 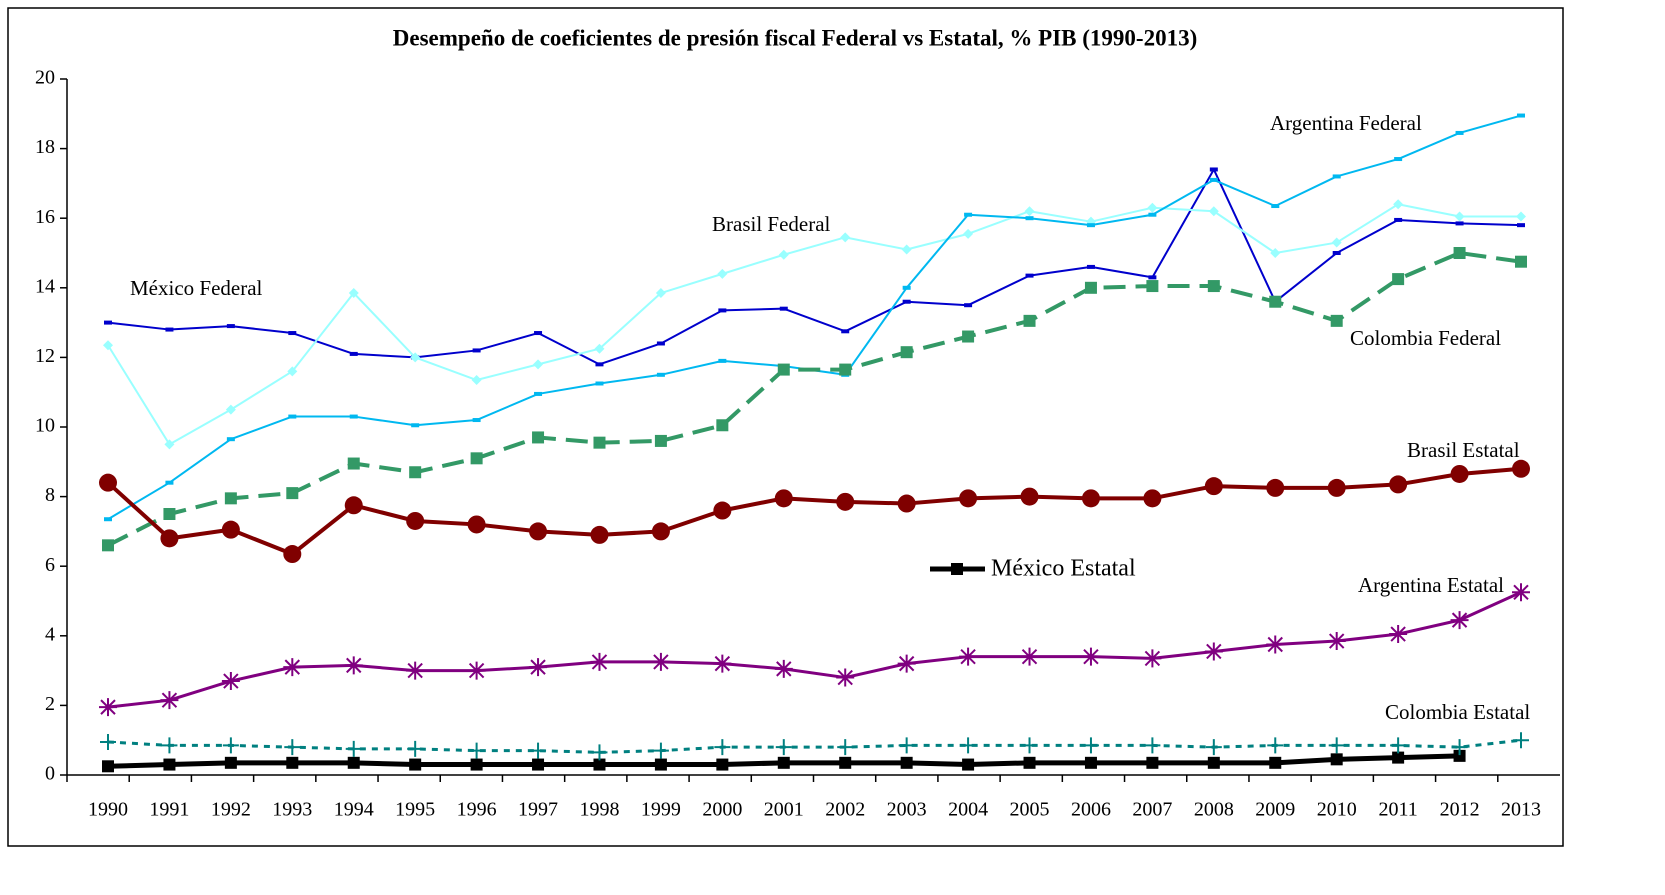 I want to click on y-tick-label: 2, so click(x=50, y=704).